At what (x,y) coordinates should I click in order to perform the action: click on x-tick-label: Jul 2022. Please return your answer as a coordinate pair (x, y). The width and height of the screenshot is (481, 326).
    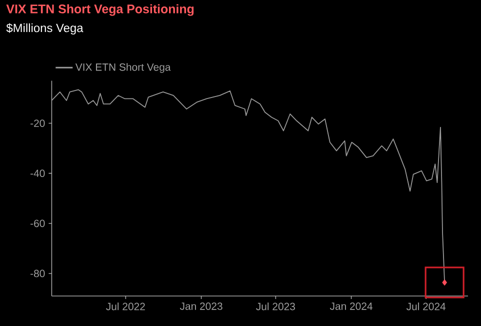
    Looking at the image, I should click on (125, 306).